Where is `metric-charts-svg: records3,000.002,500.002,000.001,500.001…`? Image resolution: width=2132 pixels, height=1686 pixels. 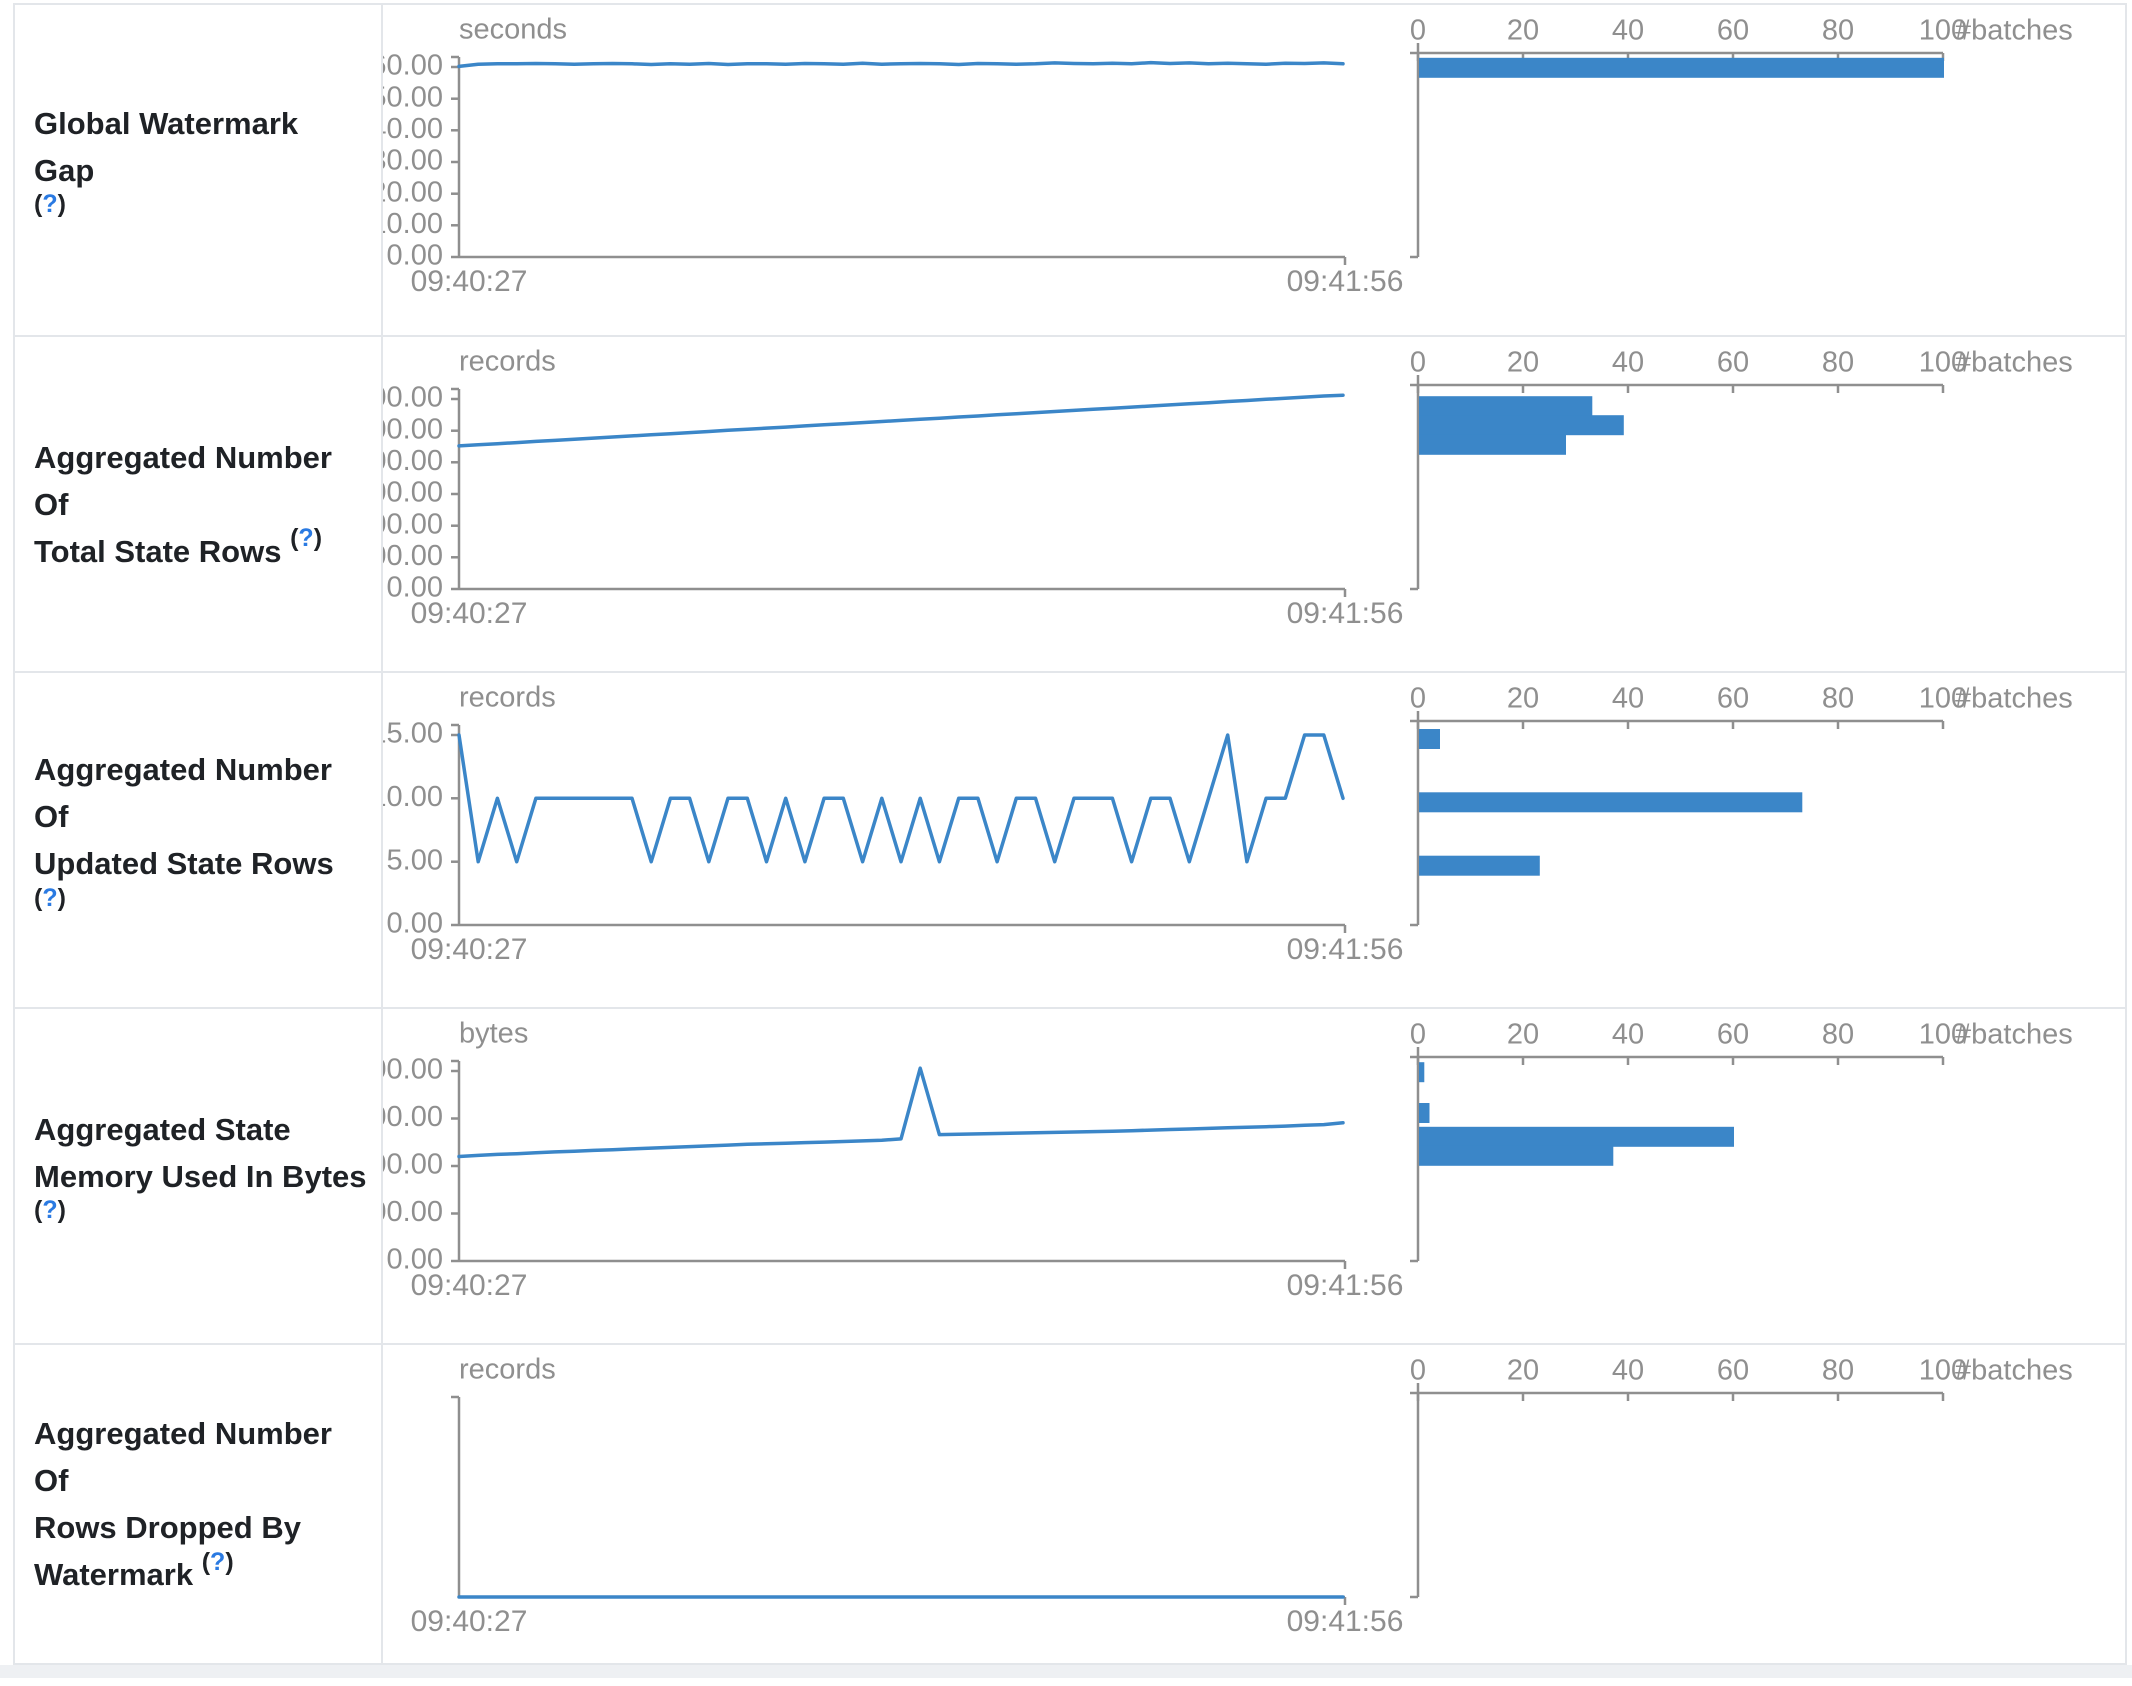 metric-charts-svg: records3,000.002,500.002,000.001,500.001… is located at coordinates (1228, 488).